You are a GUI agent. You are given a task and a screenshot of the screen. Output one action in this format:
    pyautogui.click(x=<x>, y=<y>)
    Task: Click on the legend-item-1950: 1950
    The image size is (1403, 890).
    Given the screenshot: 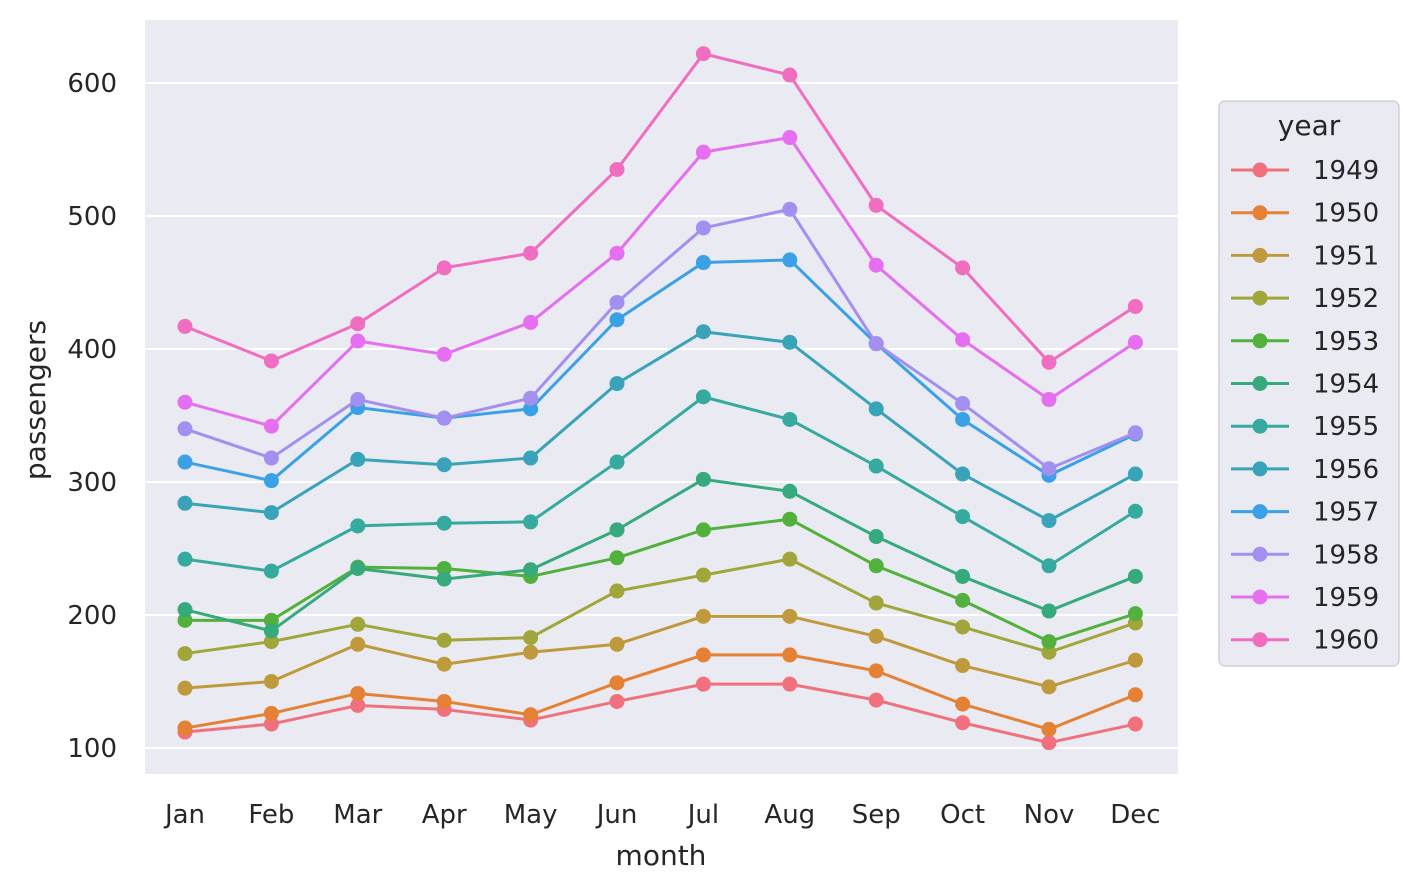 What is the action you would take?
    pyautogui.click(x=1305, y=214)
    